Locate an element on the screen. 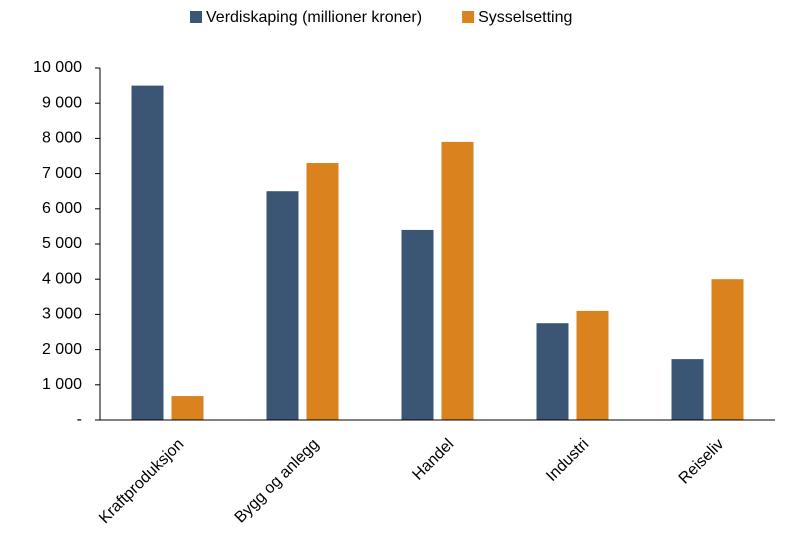 This screenshot has height=548, width=788. y-tick-label: 5 000 is located at coordinates (62, 243).